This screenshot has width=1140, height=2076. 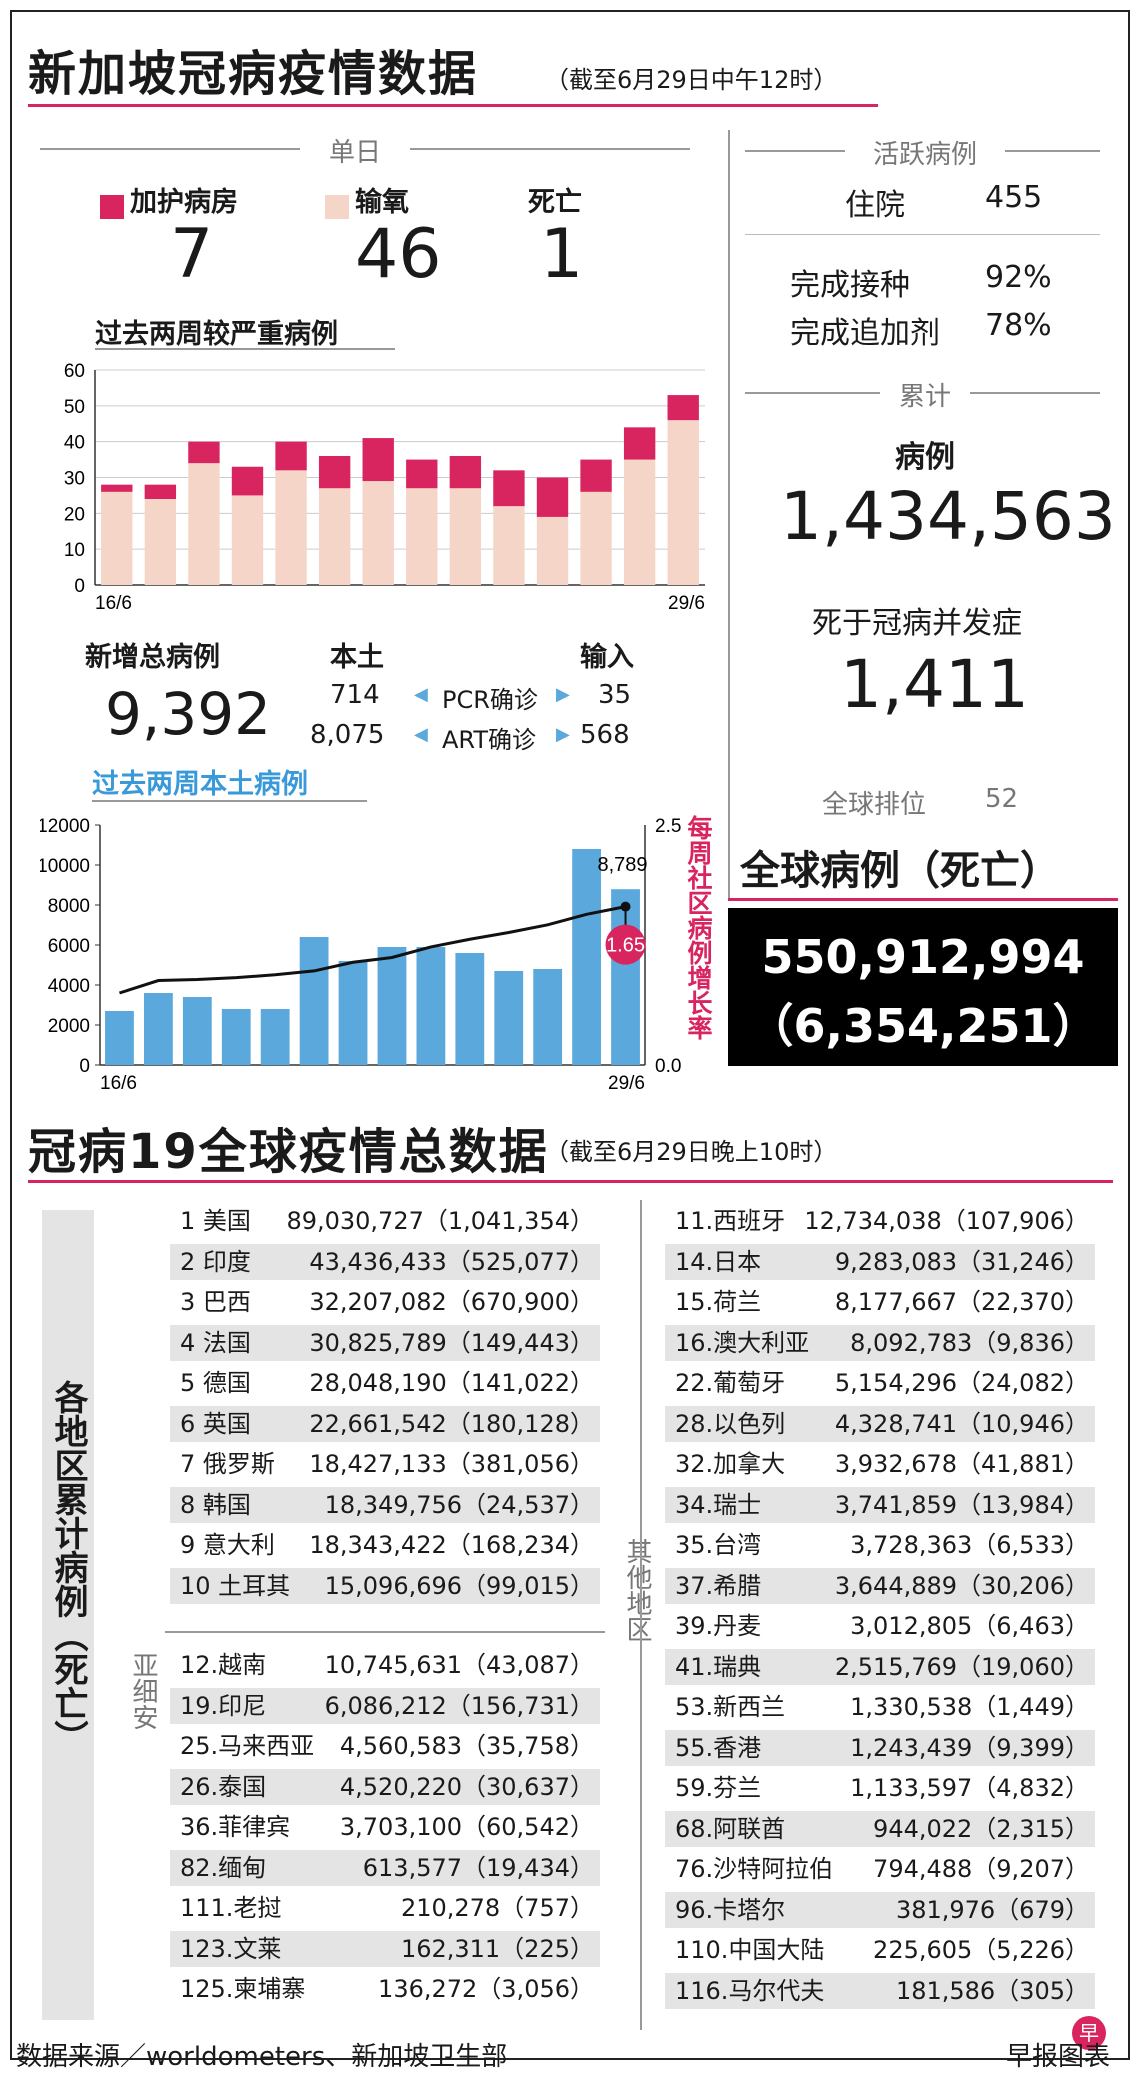 I want to click on art-import-value: 568, so click(x=605, y=735).